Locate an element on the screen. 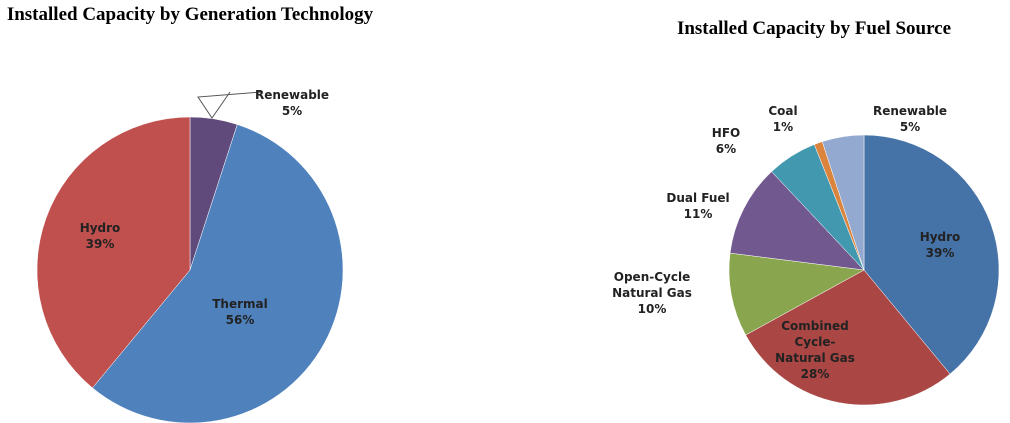 The image size is (1010, 423). slice-label: Open-Cycle Natural Gas 10% is located at coordinates (652, 293).